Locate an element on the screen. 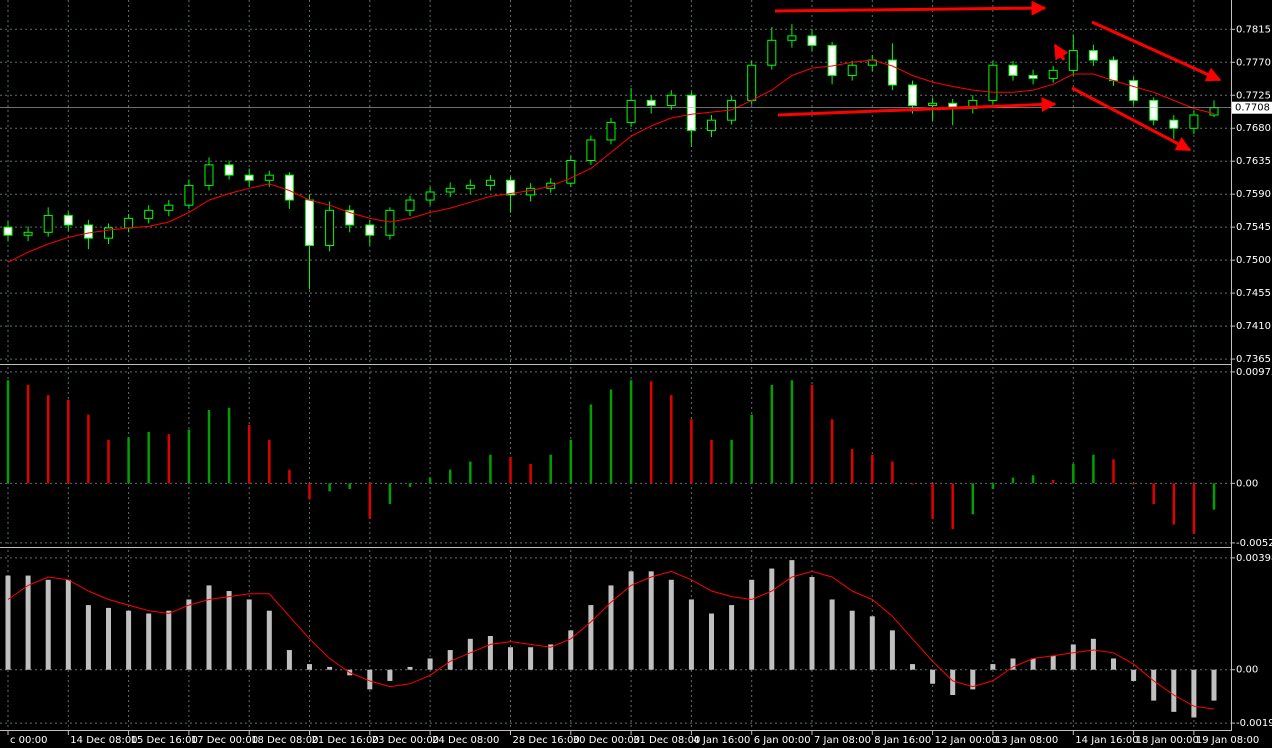  last-price-label: 0.7708 is located at coordinates (1252, 108).